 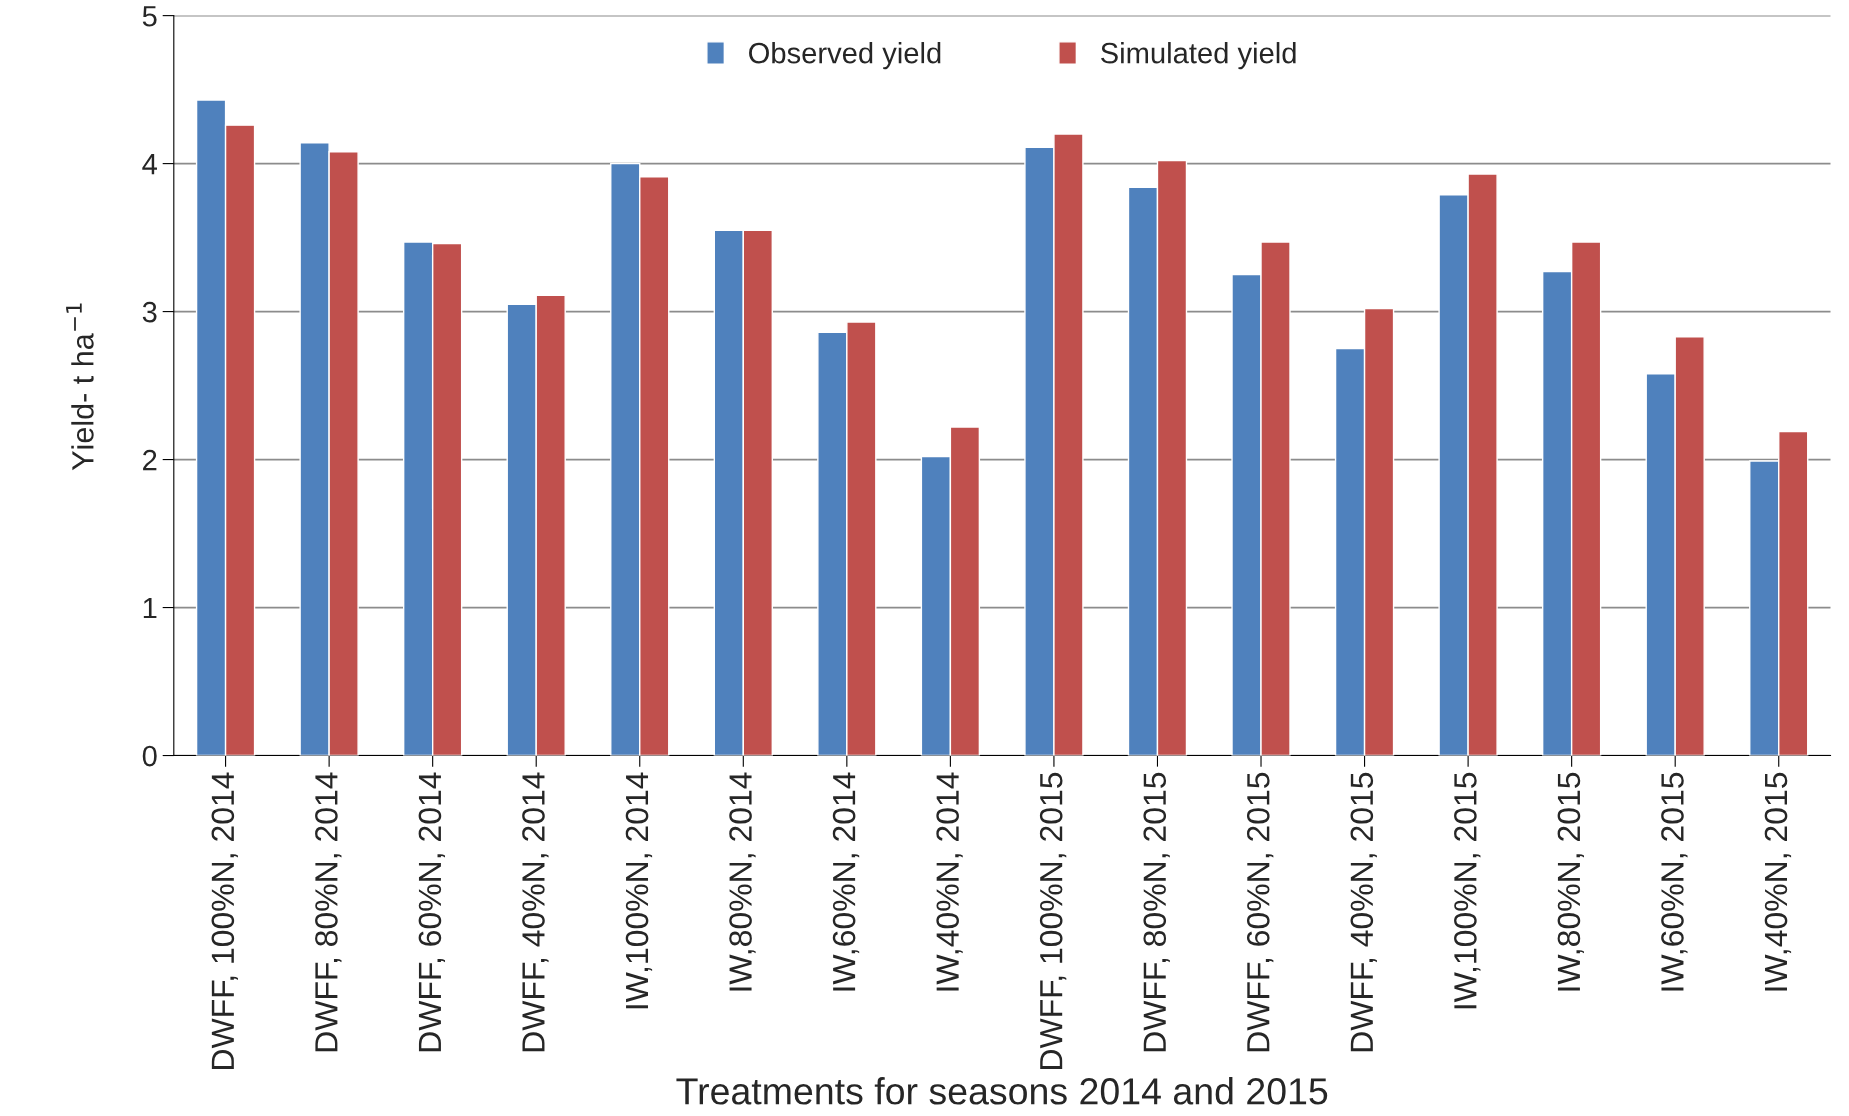 What do you see at coordinates (1260, 912) in the screenshot?
I see `x-tick-label: DWFF, 60%N, 2015` at bounding box center [1260, 912].